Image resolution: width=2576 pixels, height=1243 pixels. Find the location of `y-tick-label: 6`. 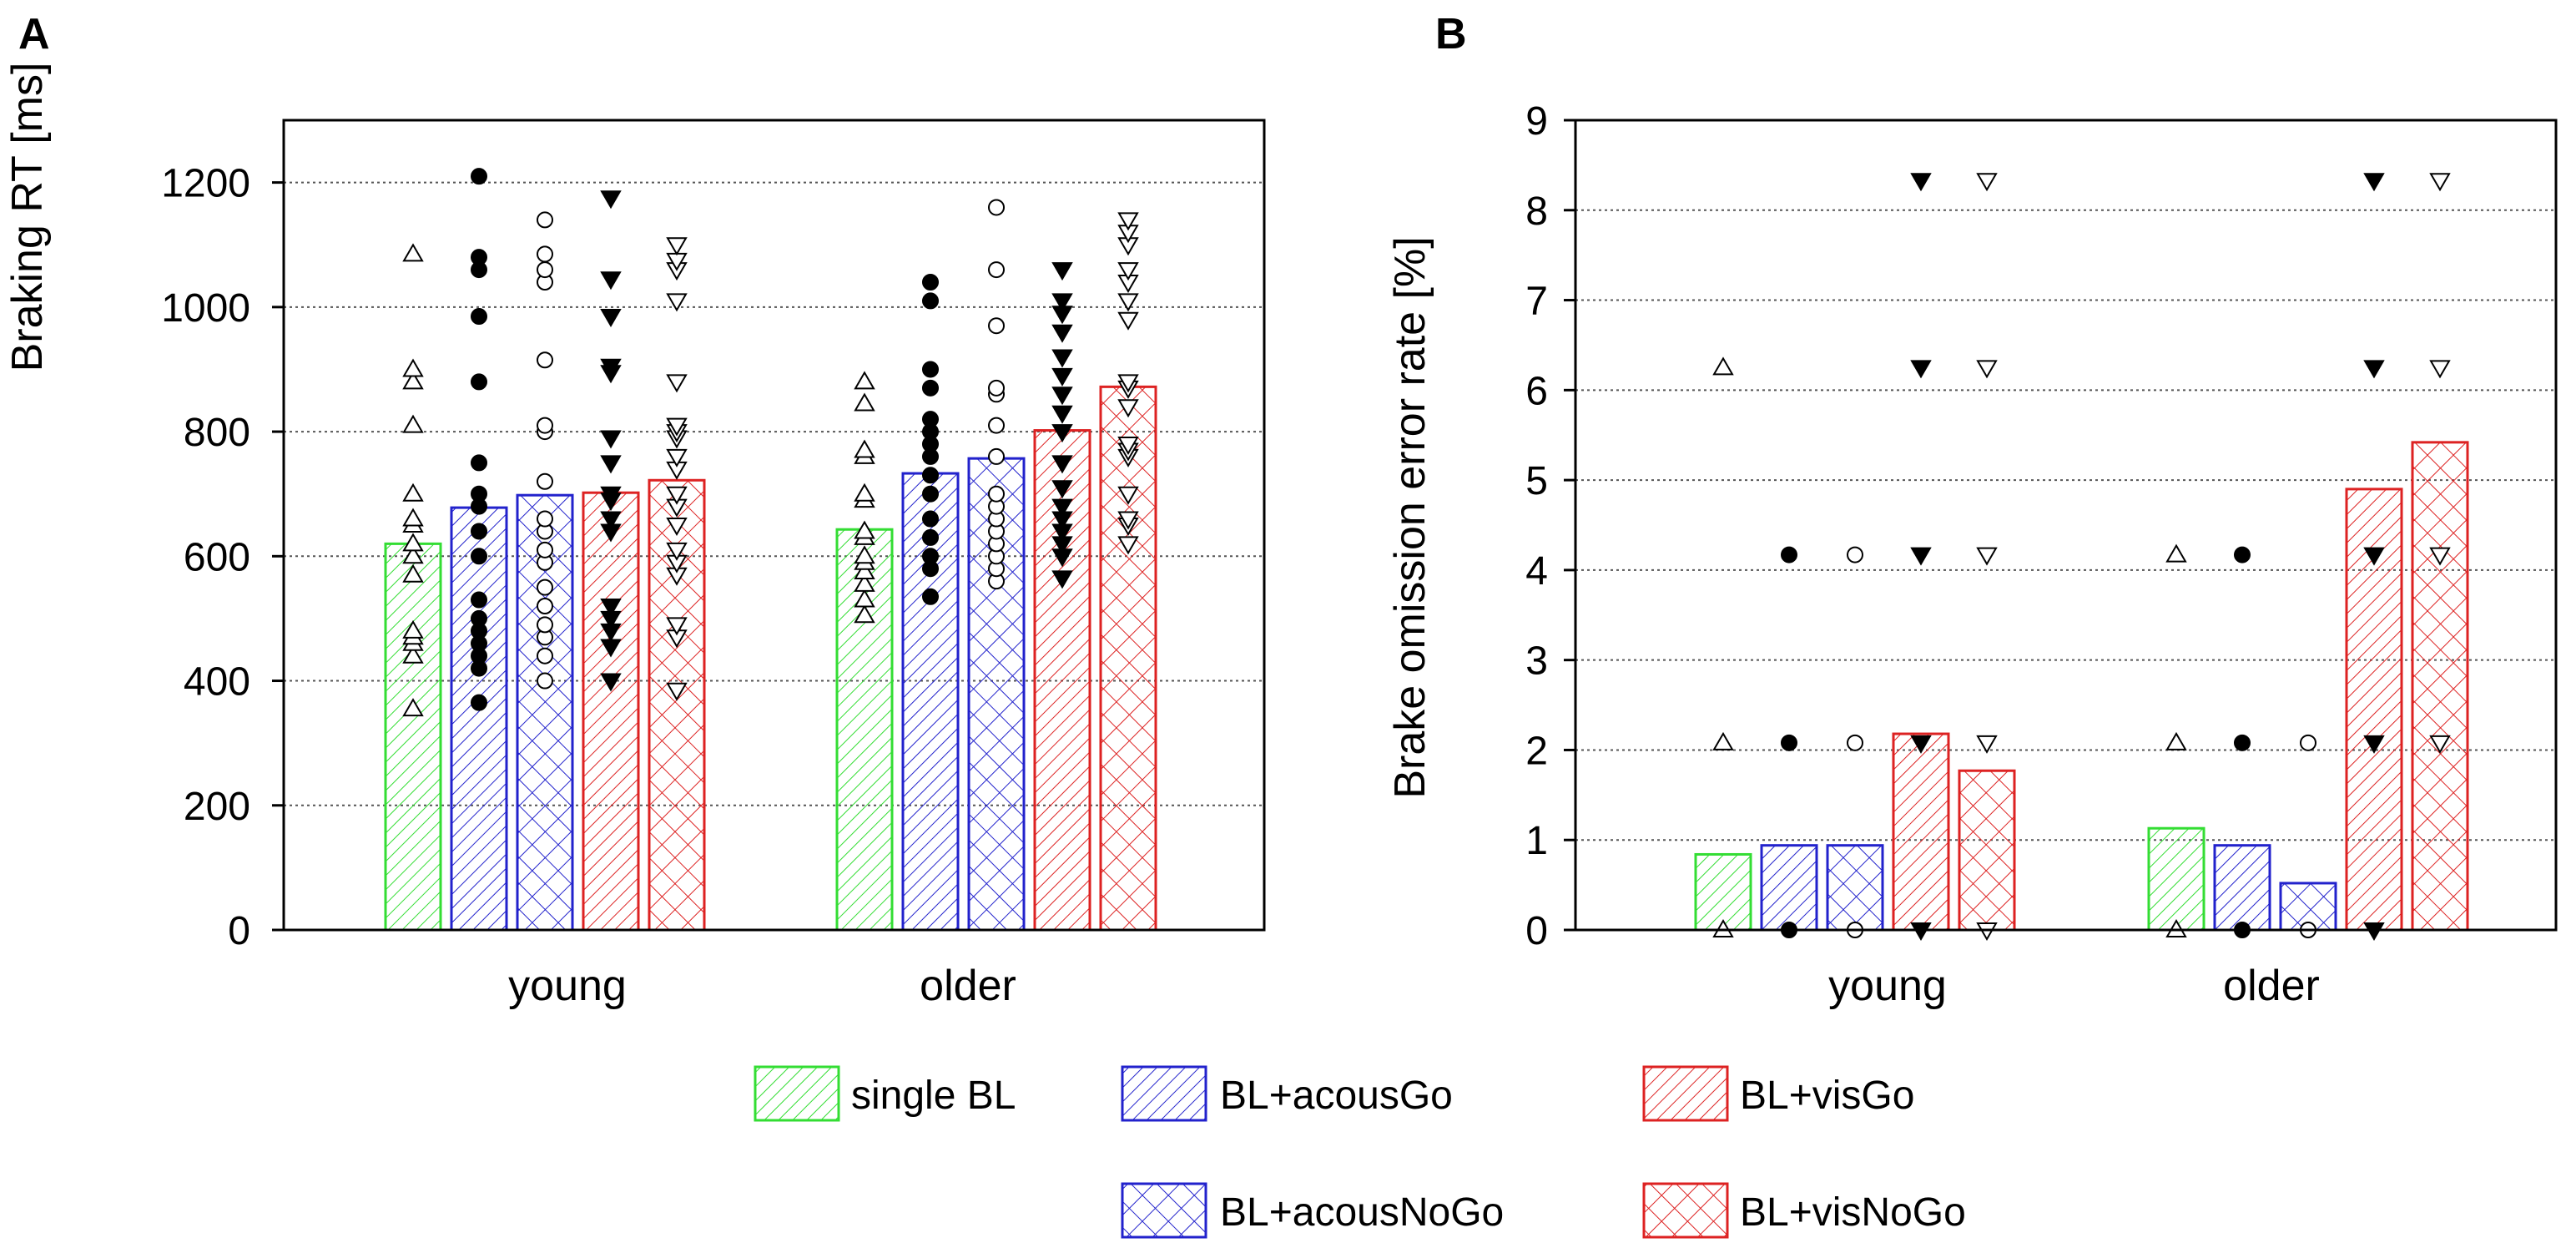

y-tick-label: 6 is located at coordinates (1536, 391).